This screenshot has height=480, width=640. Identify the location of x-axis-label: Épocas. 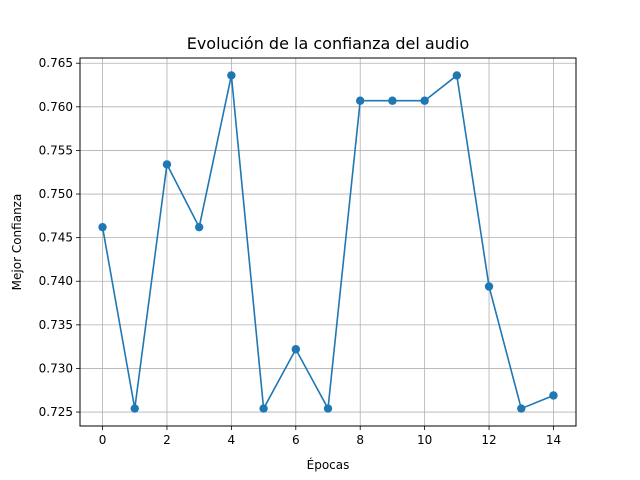
(328, 464).